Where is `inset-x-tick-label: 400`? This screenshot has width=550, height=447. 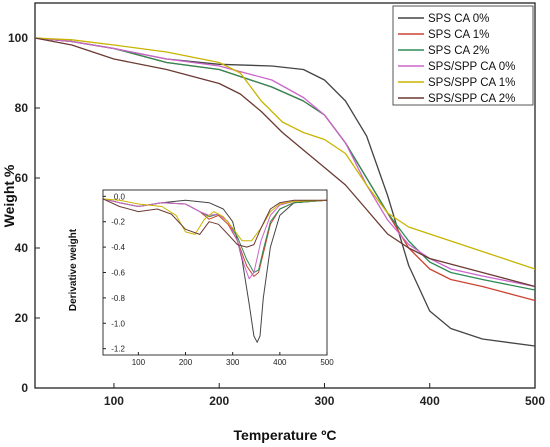
inset-x-tick-label: 400 is located at coordinates (280, 362).